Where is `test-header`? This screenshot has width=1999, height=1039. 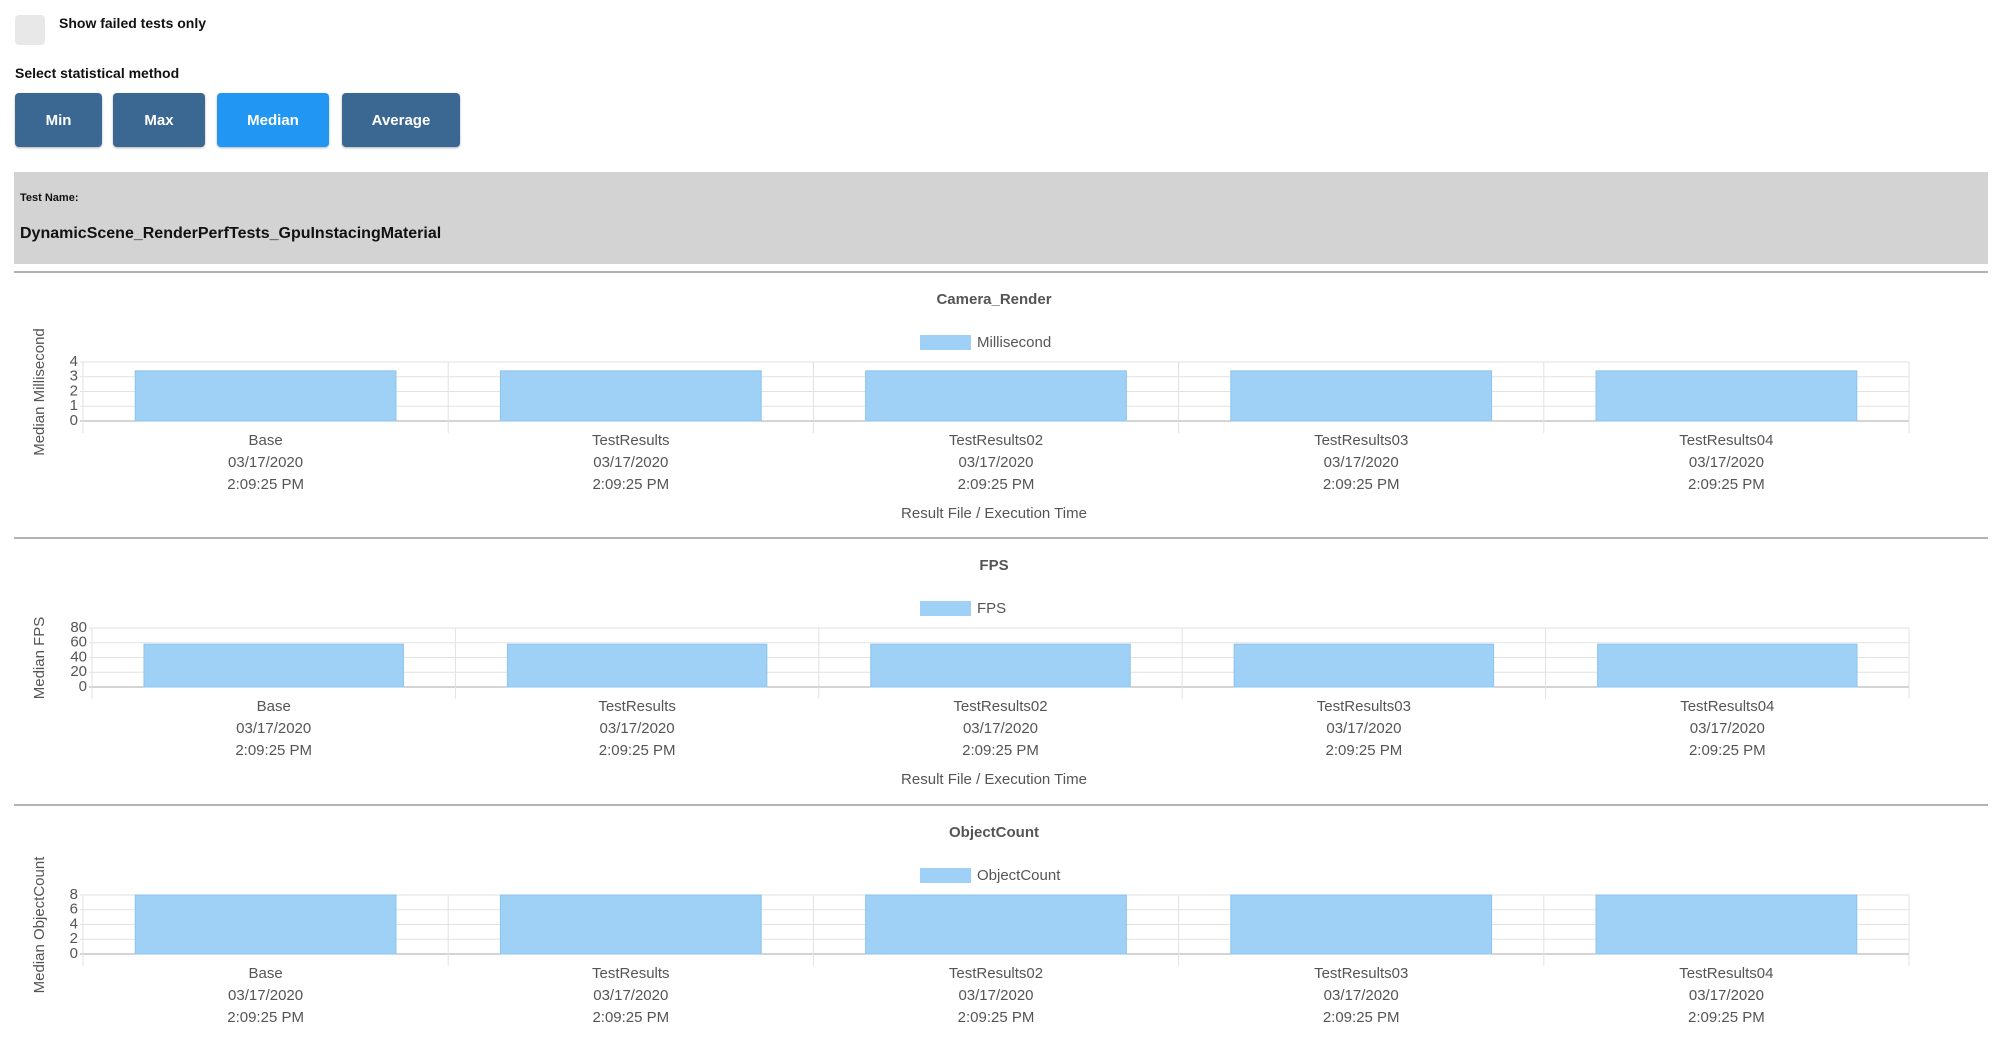 test-header is located at coordinates (1001, 218).